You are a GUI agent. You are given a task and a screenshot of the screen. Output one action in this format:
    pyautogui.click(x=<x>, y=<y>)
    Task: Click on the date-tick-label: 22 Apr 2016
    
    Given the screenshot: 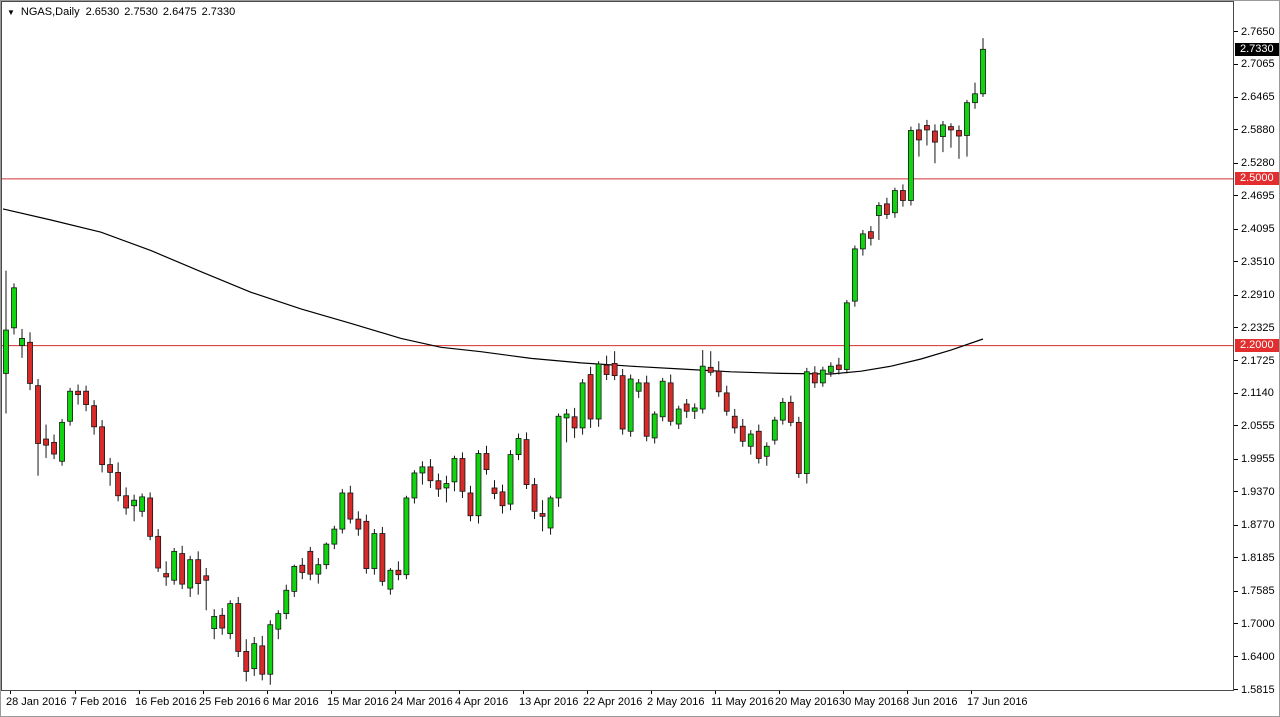 What is the action you would take?
    pyautogui.click(x=613, y=702)
    